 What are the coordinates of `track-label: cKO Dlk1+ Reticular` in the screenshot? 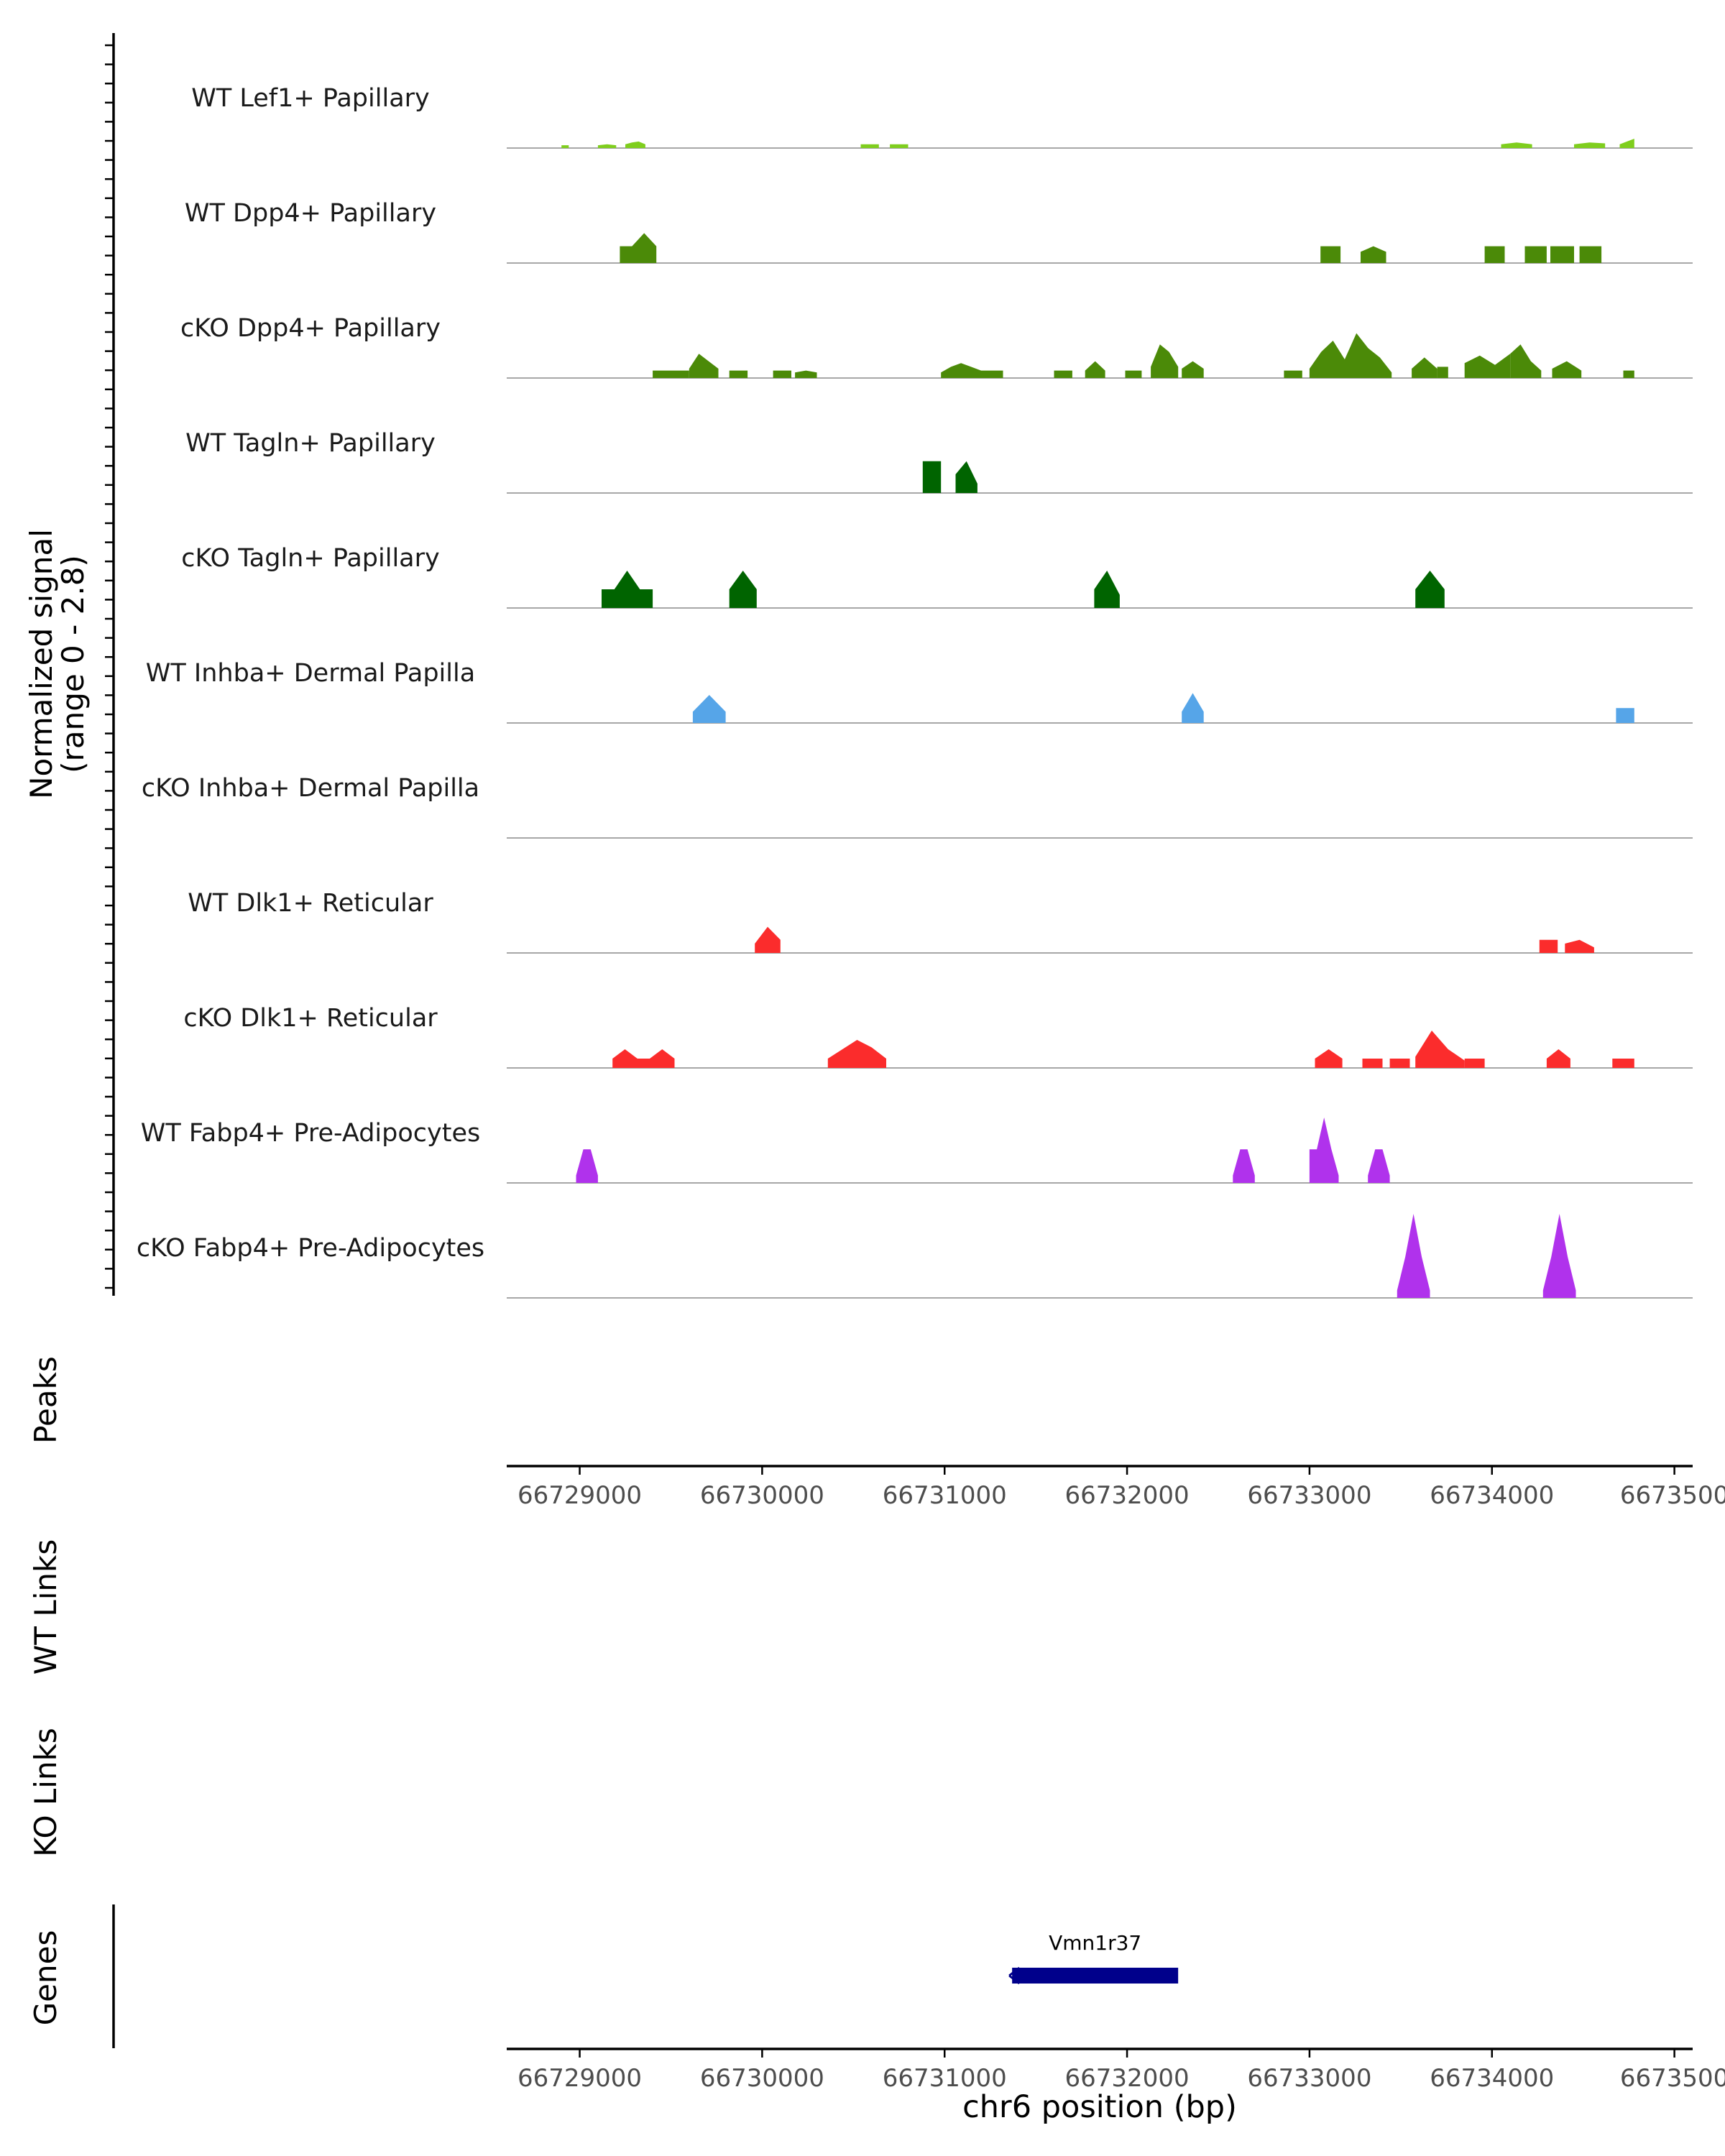 It's located at (310, 1018).